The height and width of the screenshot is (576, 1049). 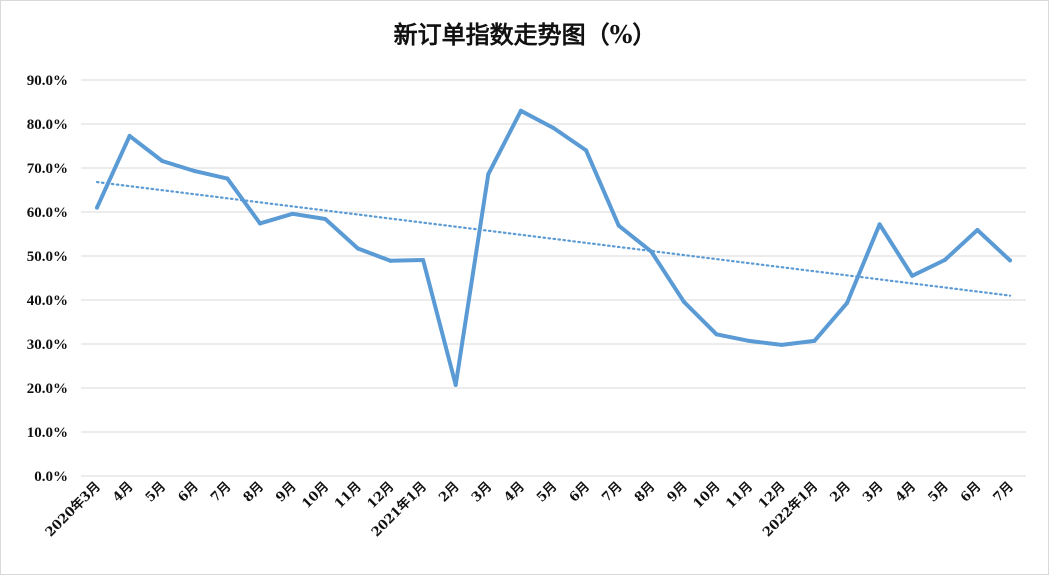 What do you see at coordinates (47, 81) in the screenshot?
I see `y-tick-label: 90.0%` at bounding box center [47, 81].